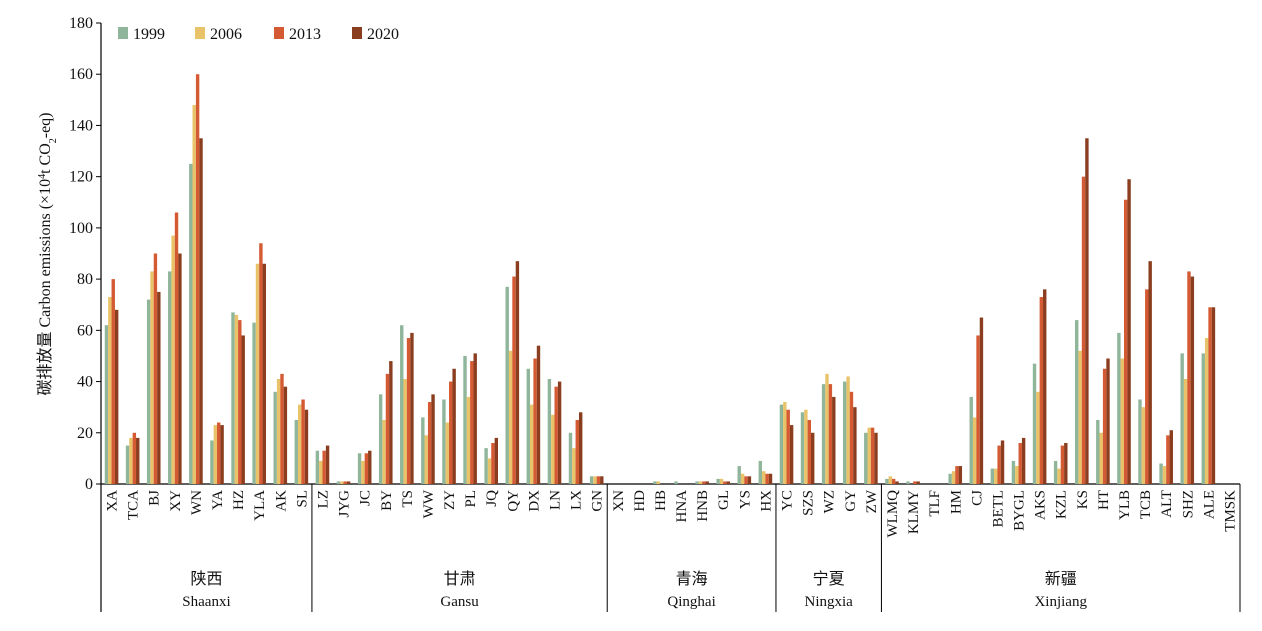 The image size is (1262, 631). Describe the element at coordinates (113, 381) in the screenshot. I see `bar-XA-2013` at that location.